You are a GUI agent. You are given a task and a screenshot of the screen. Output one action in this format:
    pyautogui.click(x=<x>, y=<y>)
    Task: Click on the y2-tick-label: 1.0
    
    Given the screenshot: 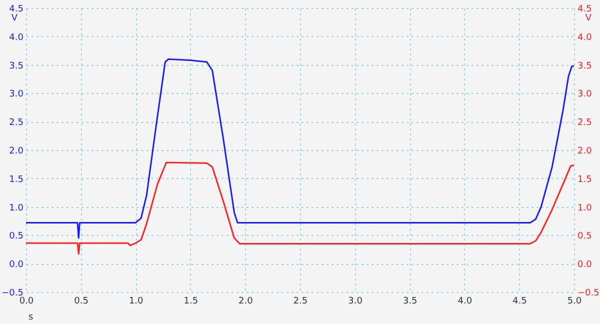 What is the action you would take?
    pyautogui.click(x=585, y=208)
    